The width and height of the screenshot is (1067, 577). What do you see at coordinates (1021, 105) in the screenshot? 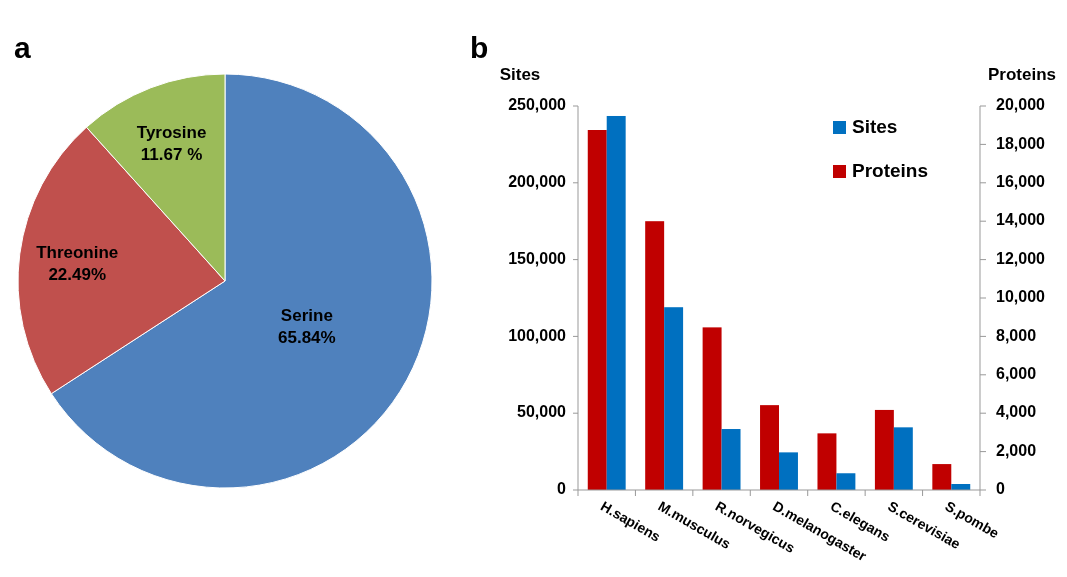
I see `y2-tick-label: 20,000` at bounding box center [1021, 105].